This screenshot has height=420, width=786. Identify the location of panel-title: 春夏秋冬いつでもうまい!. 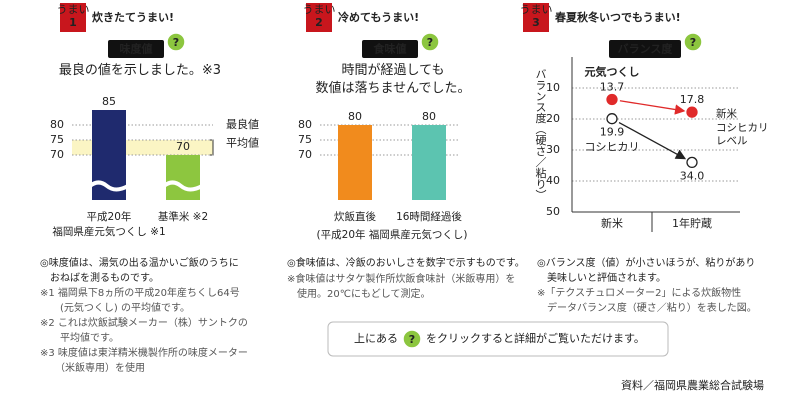
(618, 17).